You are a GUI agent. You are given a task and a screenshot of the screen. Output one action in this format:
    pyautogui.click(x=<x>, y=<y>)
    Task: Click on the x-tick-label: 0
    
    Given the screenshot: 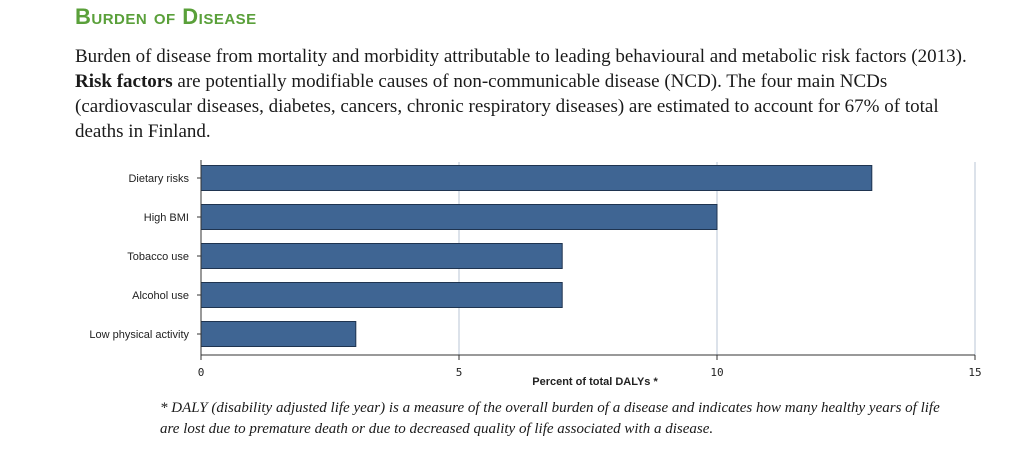 What is the action you would take?
    pyautogui.click(x=201, y=372)
    